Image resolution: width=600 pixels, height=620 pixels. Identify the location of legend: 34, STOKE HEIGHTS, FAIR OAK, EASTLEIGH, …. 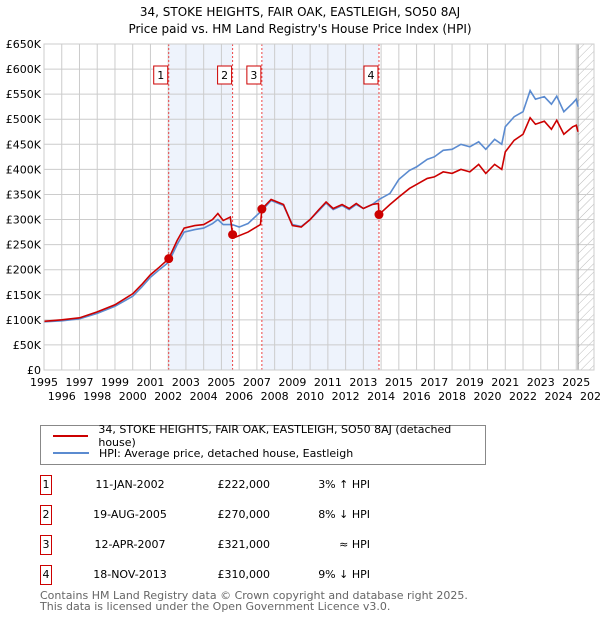
(263, 444).